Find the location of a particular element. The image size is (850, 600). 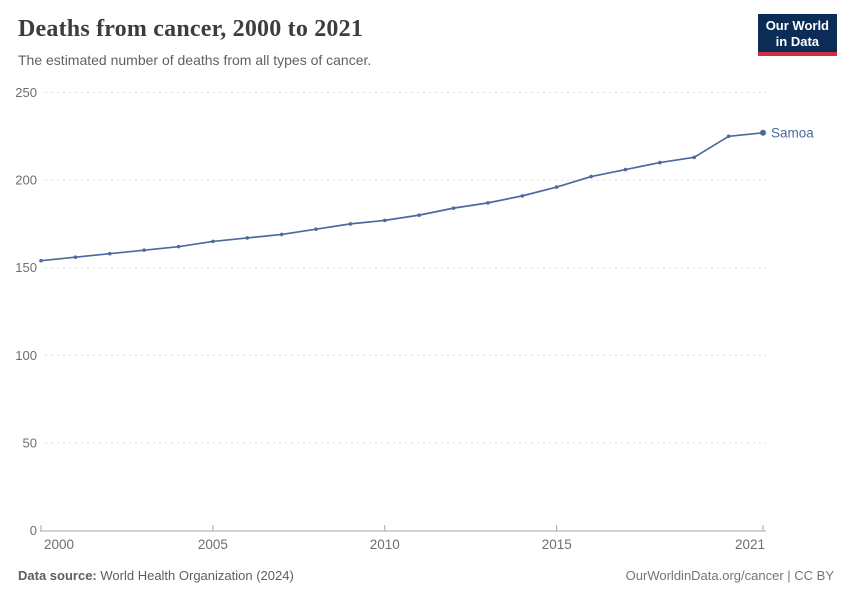

owid-logo-line1: Our World is located at coordinates (797, 25).